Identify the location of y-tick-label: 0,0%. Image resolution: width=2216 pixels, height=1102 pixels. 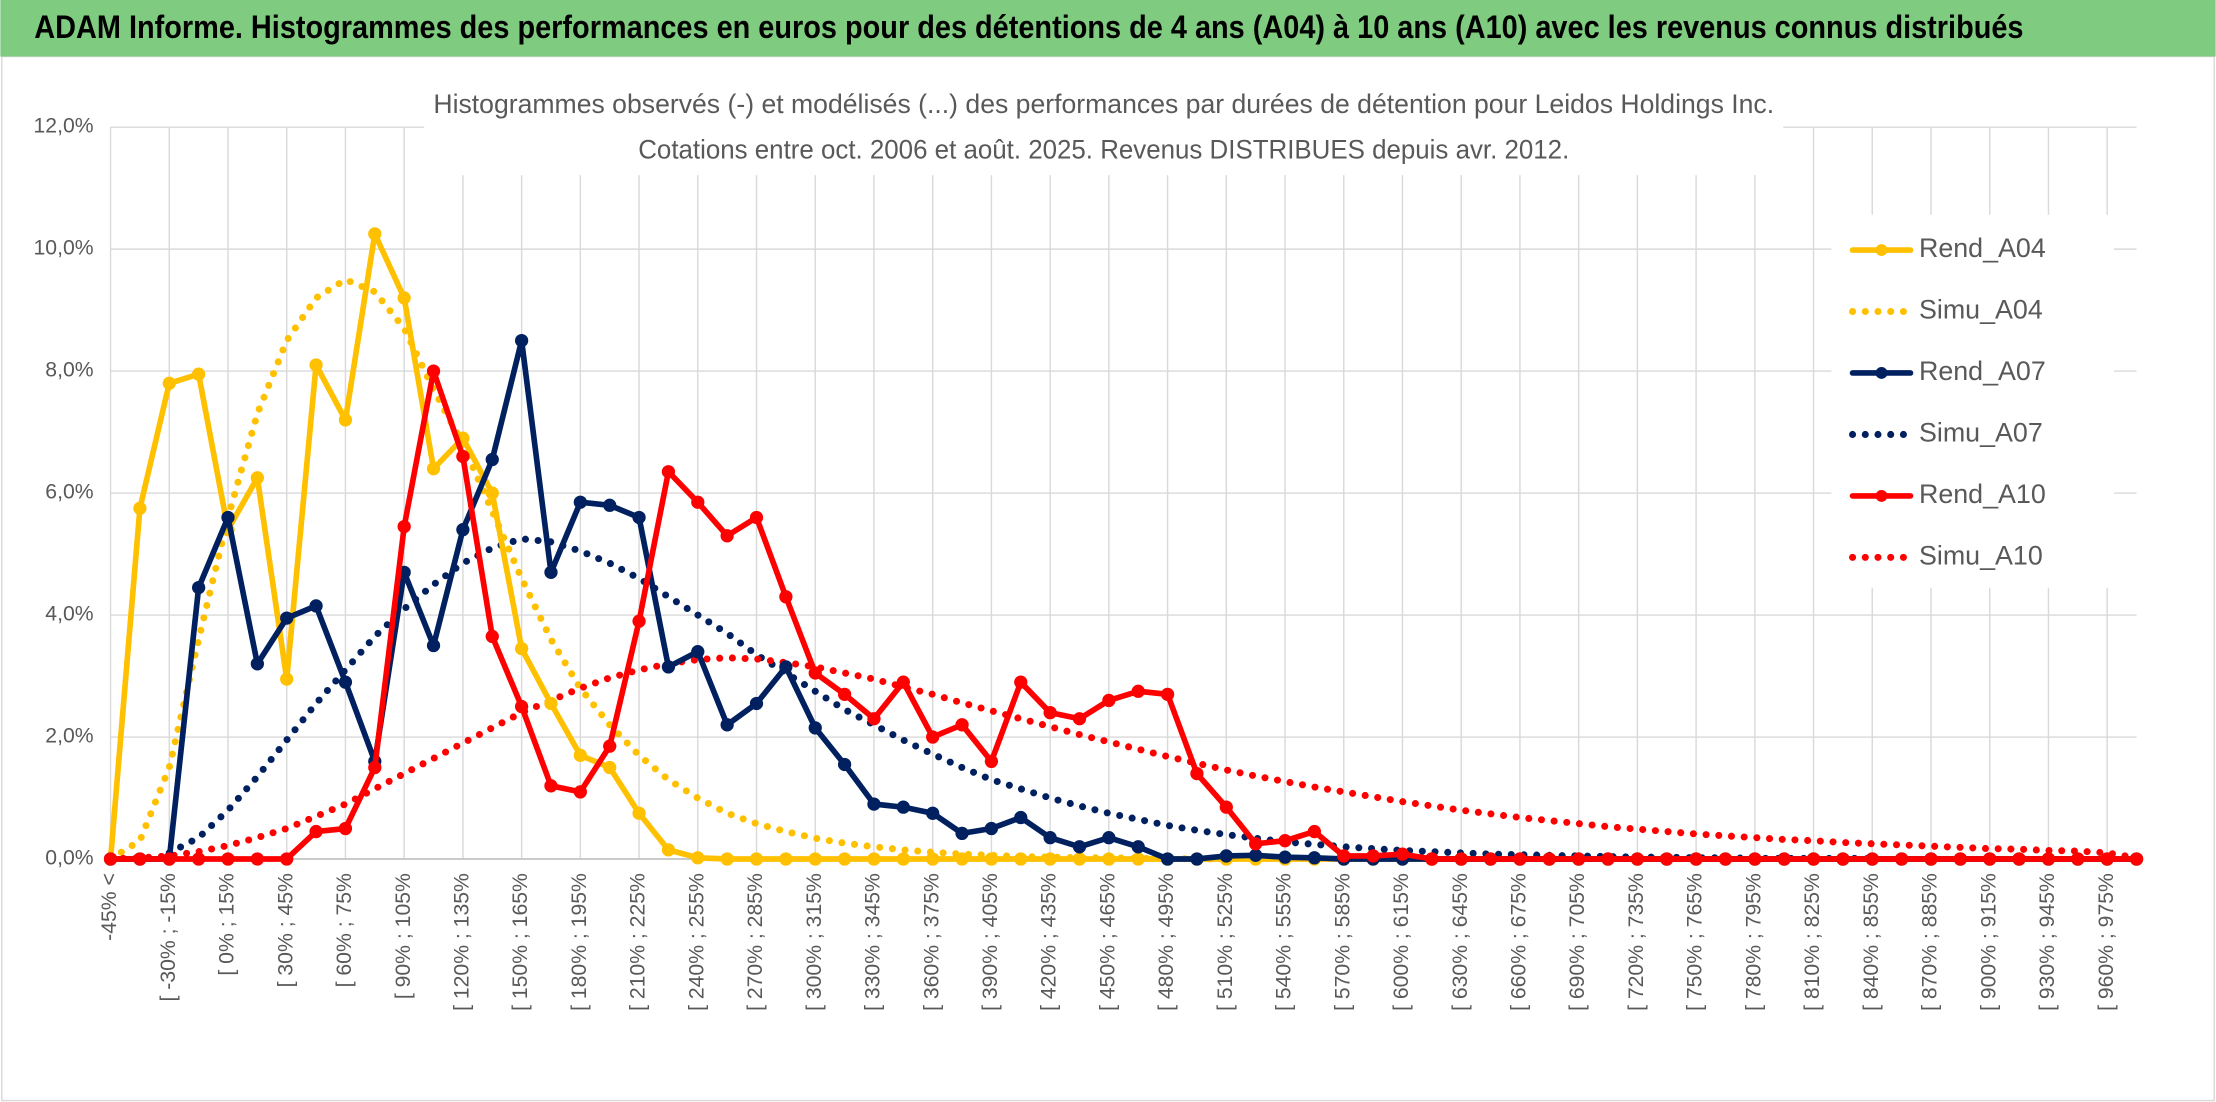
(69, 858).